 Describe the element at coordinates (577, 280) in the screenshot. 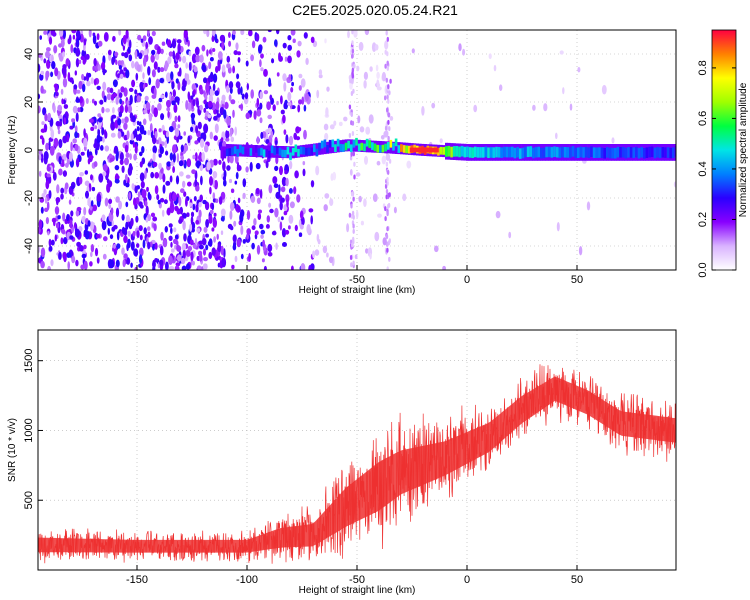

I see `x-tick-label: 50` at that location.